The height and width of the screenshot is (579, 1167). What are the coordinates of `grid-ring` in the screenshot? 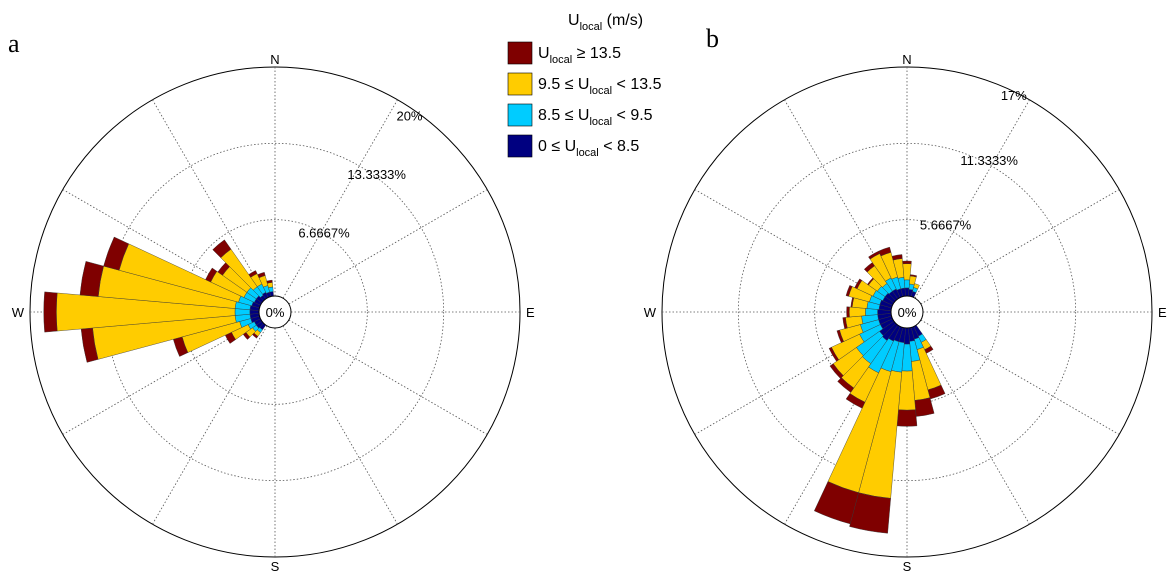 It's located at (275, 312).